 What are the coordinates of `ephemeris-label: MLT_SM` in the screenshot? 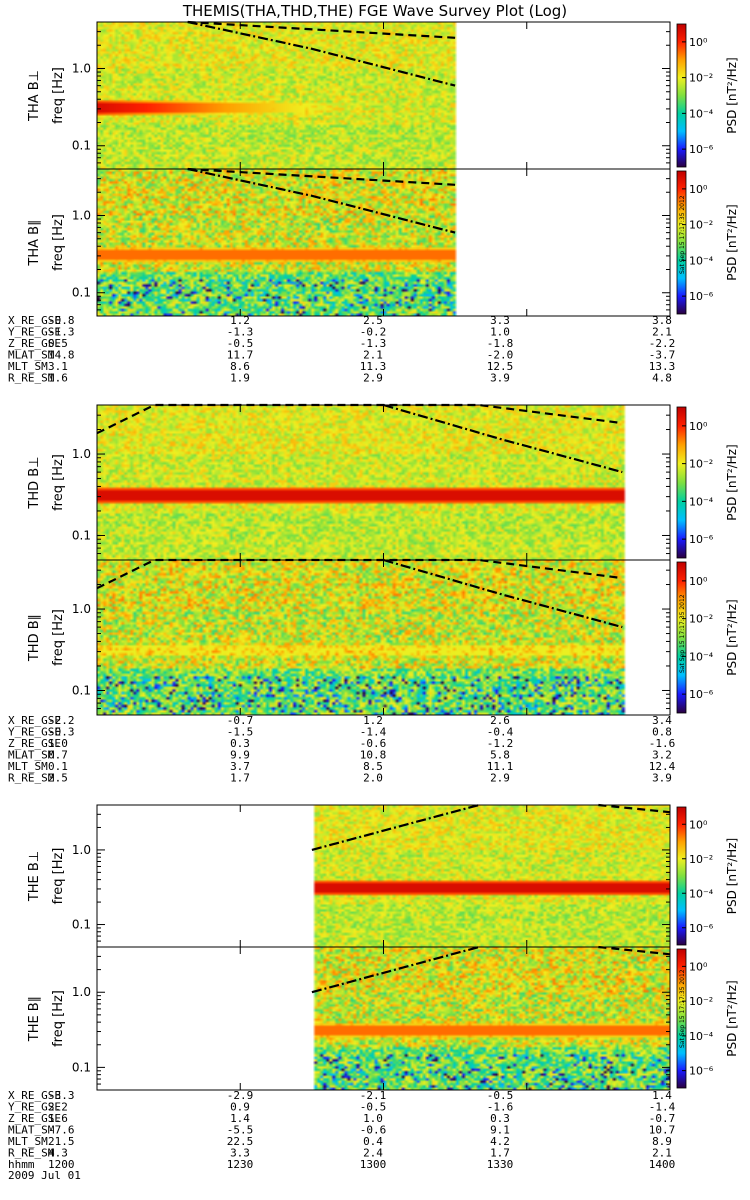 It's located at (28, 1141).